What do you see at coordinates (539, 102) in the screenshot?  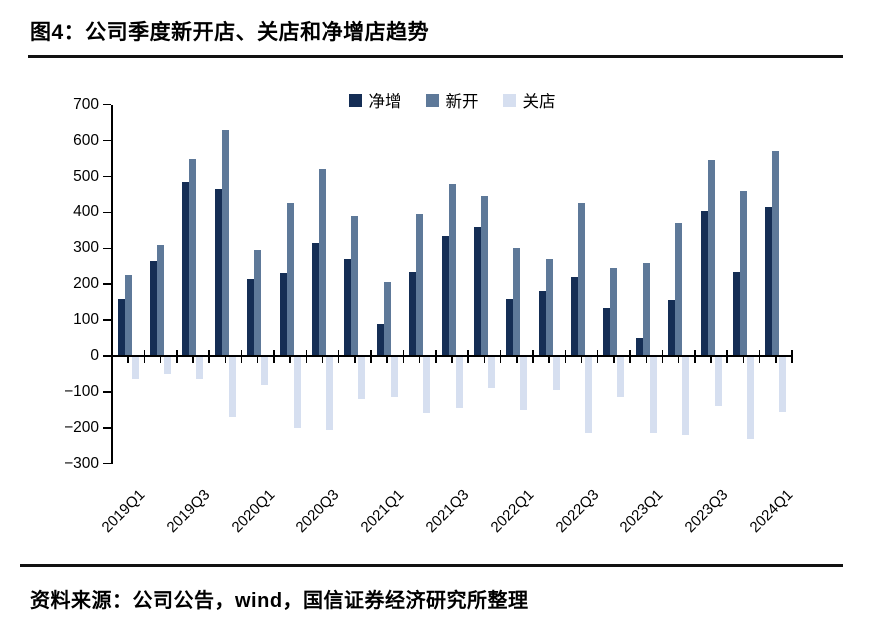 I see `legend-label: 关店` at bounding box center [539, 102].